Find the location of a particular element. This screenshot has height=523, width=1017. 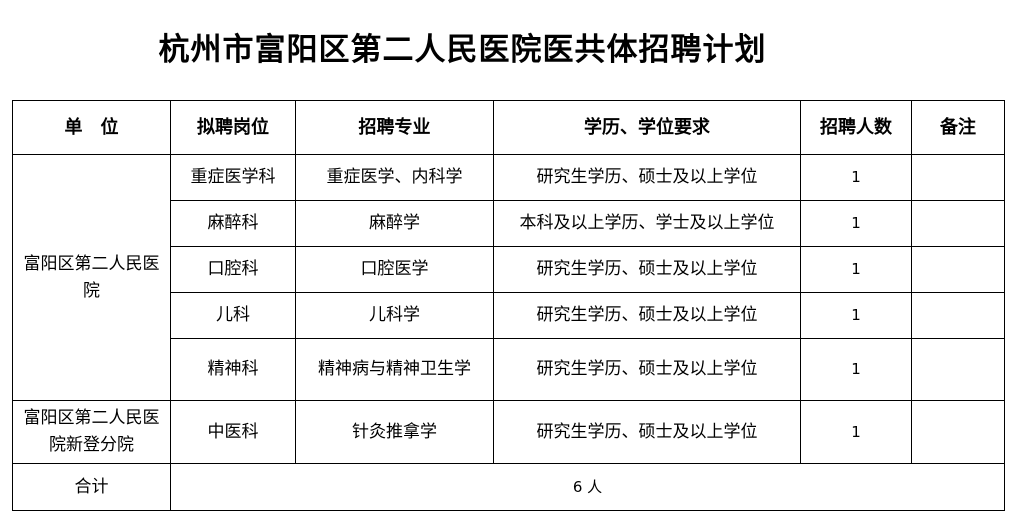

table-row: 精神科 精神病与精神卫生学 研究生学历、硕士及以上学位 1 is located at coordinates (509, 369).